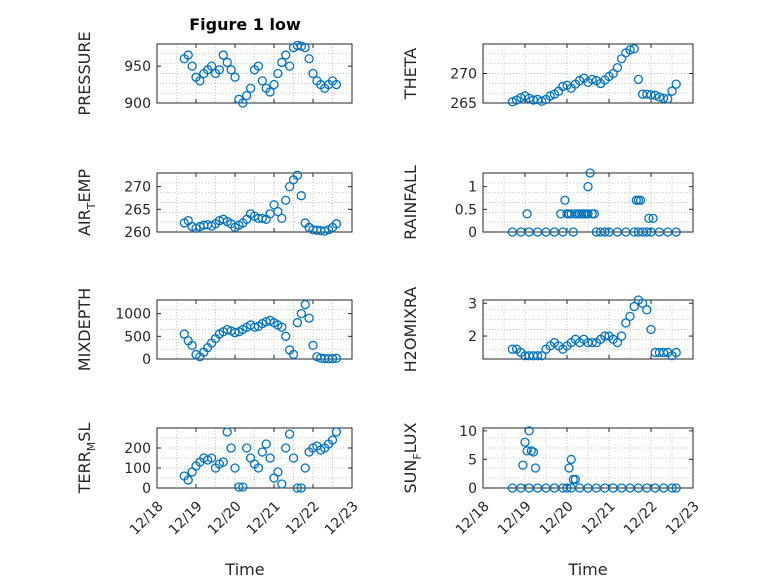 The height and width of the screenshot is (583, 778). What do you see at coordinates (547, 77) in the screenshot?
I see `panel-2: 265 270 THETA` at bounding box center [547, 77].